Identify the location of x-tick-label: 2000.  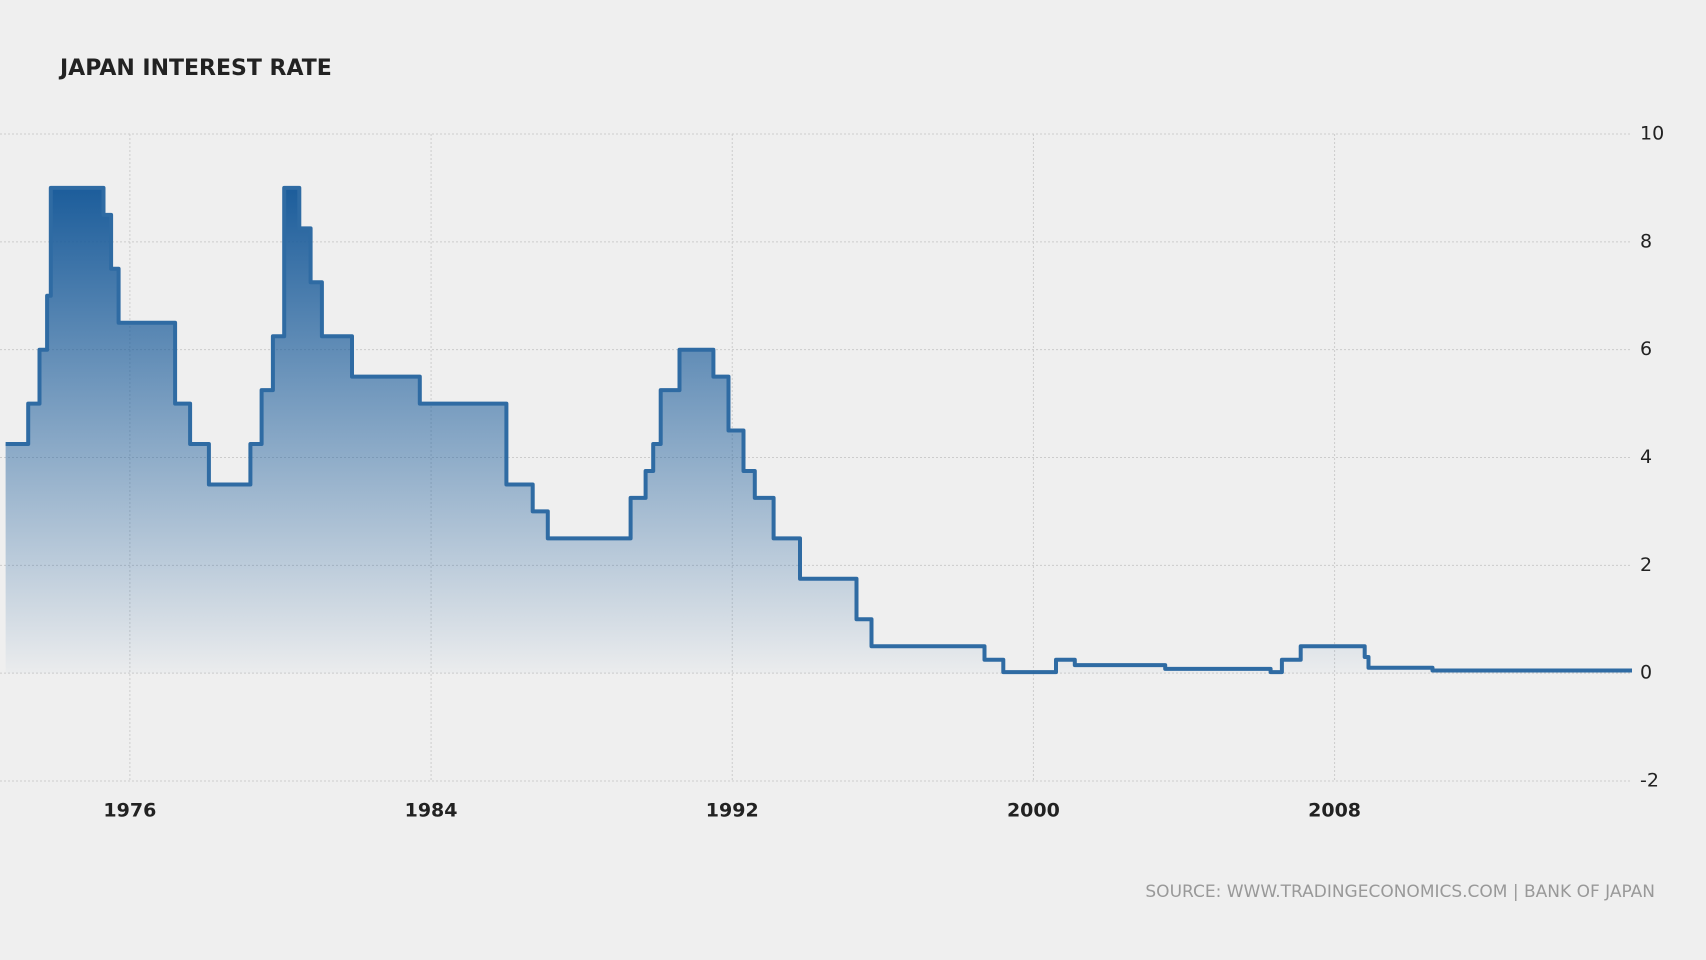
(1033, 811).